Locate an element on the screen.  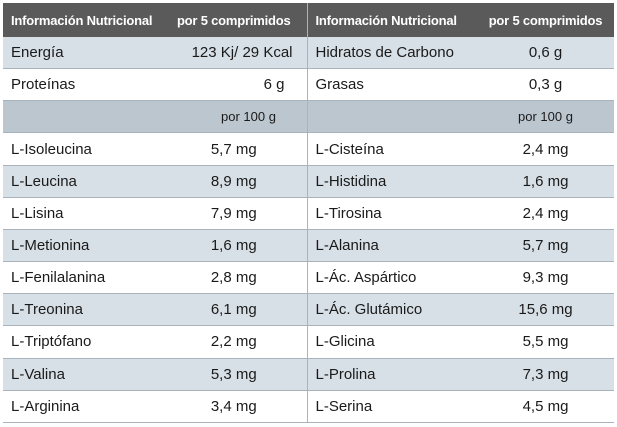
amino-name: L-Cisteína is located at coordinates (391, 149).